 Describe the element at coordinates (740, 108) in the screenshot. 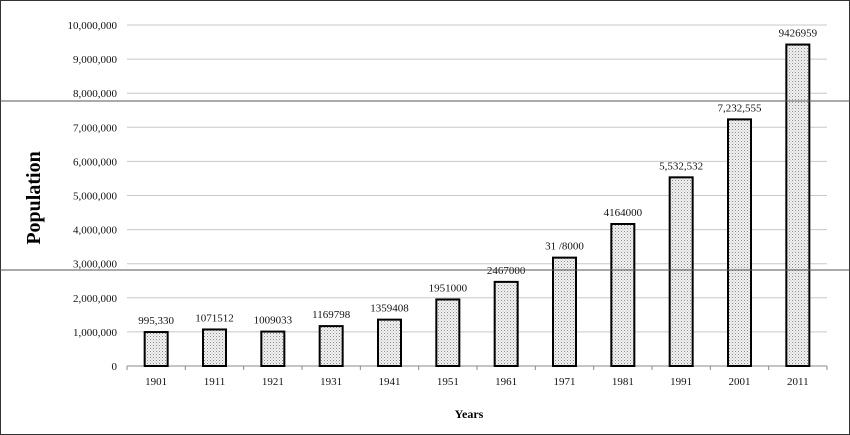

I see `data-label: 7,232,555` at that location.